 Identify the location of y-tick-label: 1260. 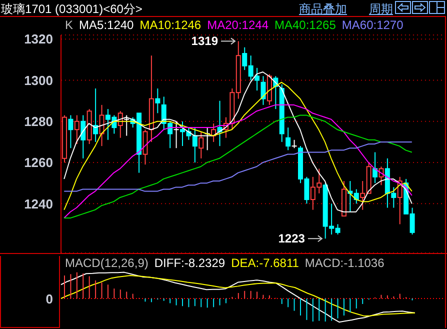
(38, 162).